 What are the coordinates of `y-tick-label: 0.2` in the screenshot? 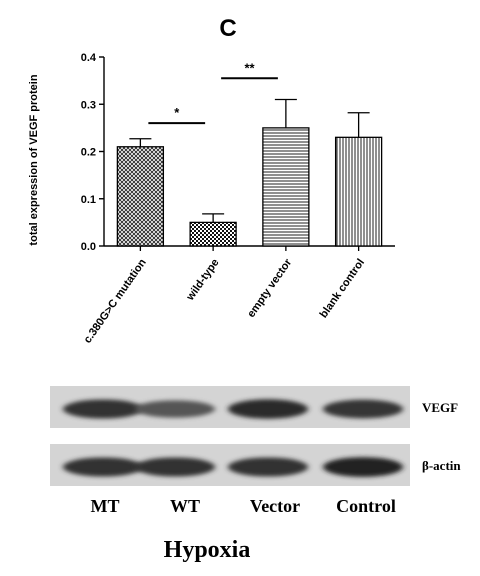 It's located at (88, 153).